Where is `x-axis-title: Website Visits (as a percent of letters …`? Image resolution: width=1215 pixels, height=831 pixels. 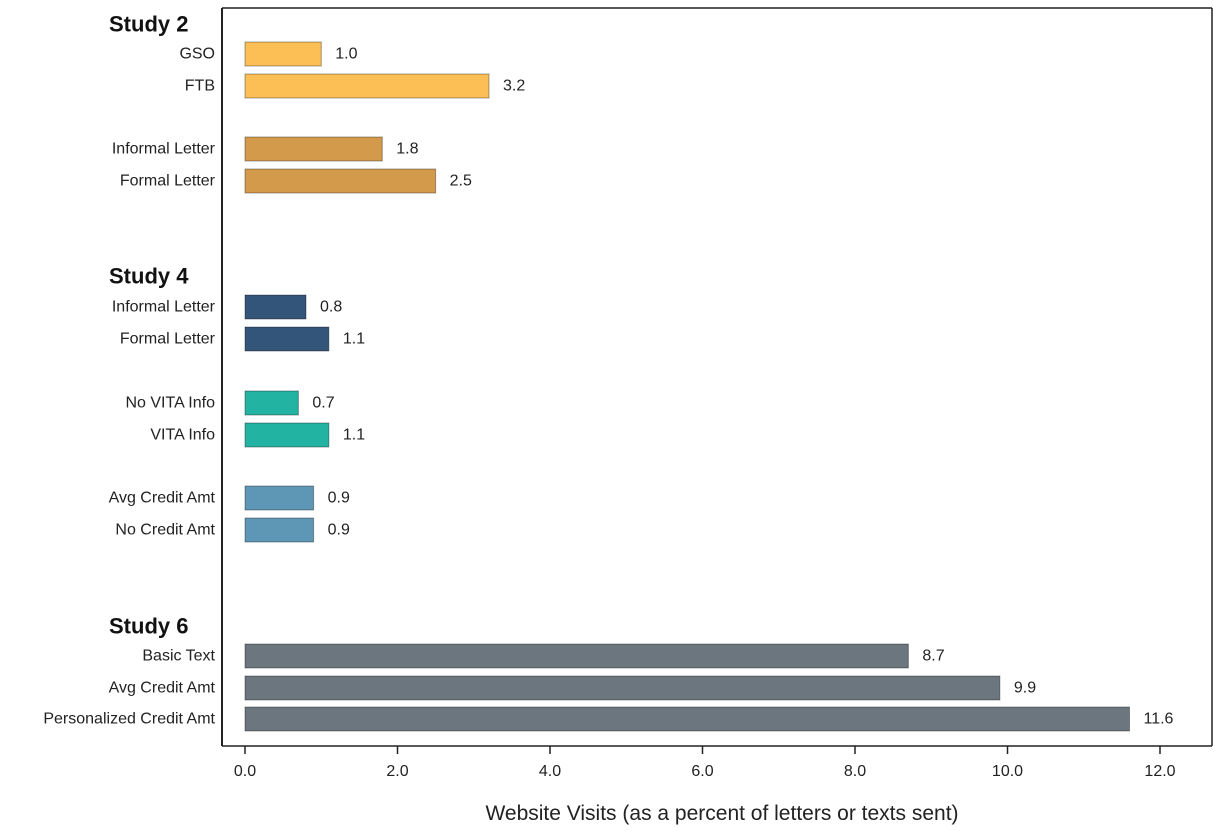 x-axis-title: Website Visits (as a percent of letters … is located at coordinates (721, 813).